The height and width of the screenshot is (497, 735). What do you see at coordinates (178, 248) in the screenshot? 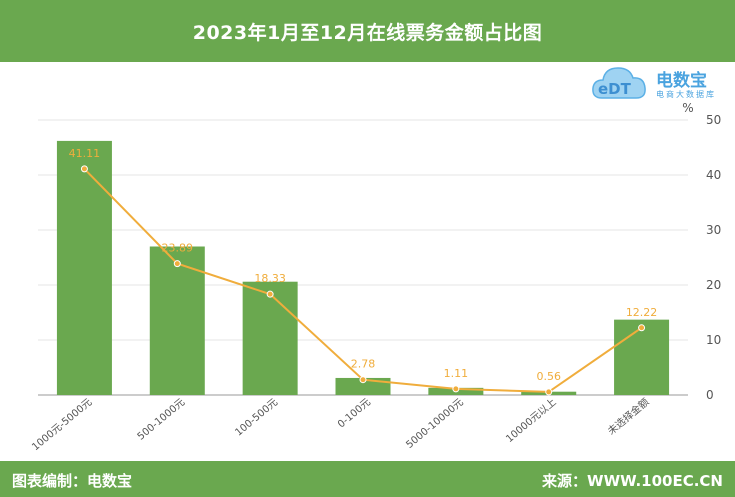
I see `data-label: 23.89` at bounding box center [178, 248].